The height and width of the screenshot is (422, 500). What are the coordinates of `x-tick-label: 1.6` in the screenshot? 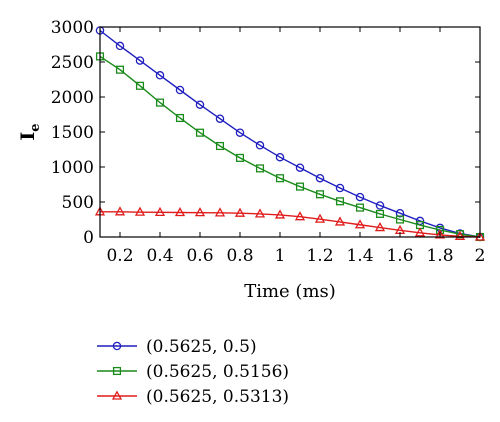 It's located at (399, 256).